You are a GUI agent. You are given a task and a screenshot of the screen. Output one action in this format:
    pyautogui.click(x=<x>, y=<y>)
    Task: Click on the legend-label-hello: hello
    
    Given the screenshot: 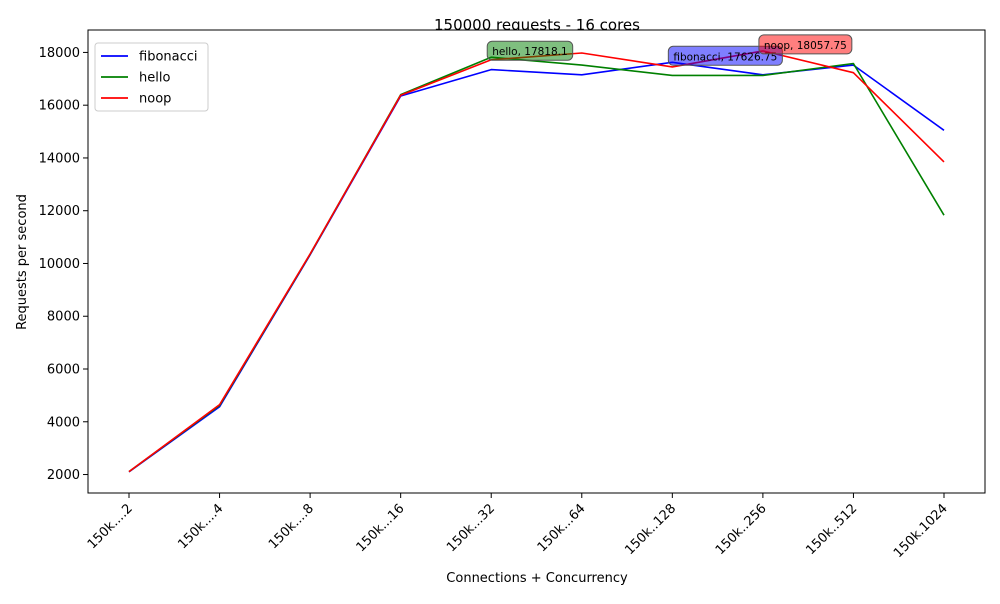 What is the action you would take?
    pyautogui.click(x=154, y=78)
    